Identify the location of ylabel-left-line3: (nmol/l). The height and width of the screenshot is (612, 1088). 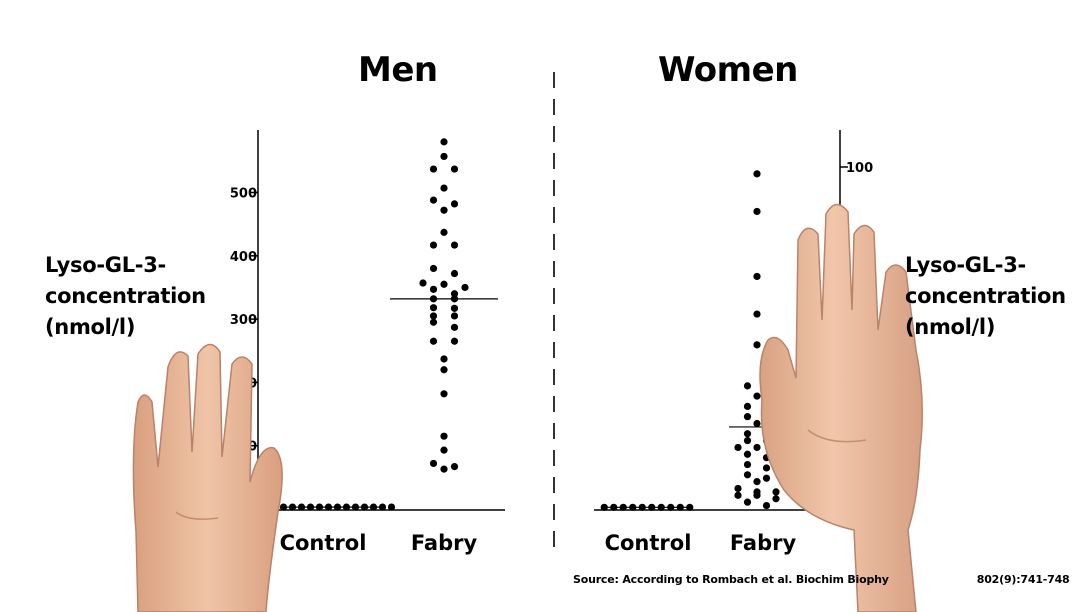
(90, 327).